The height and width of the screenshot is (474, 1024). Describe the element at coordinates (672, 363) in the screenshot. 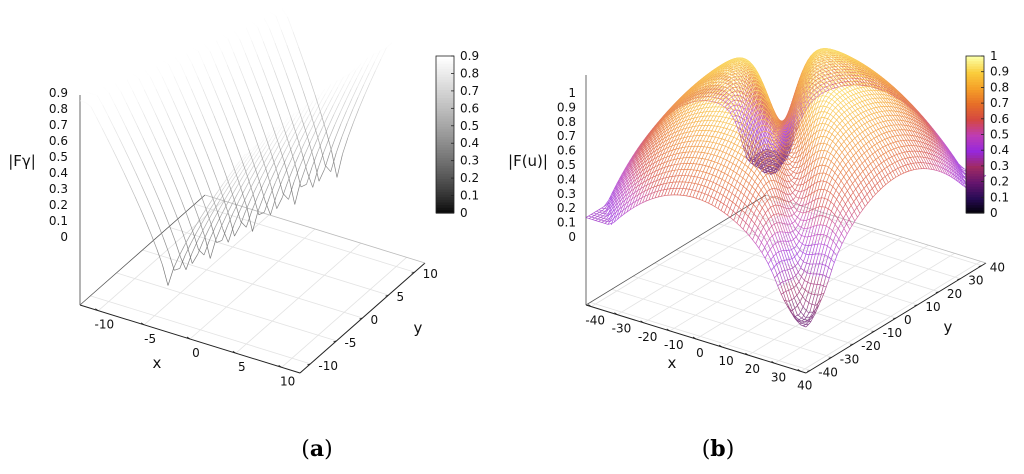

I see `x-axis-title: x` at that location.